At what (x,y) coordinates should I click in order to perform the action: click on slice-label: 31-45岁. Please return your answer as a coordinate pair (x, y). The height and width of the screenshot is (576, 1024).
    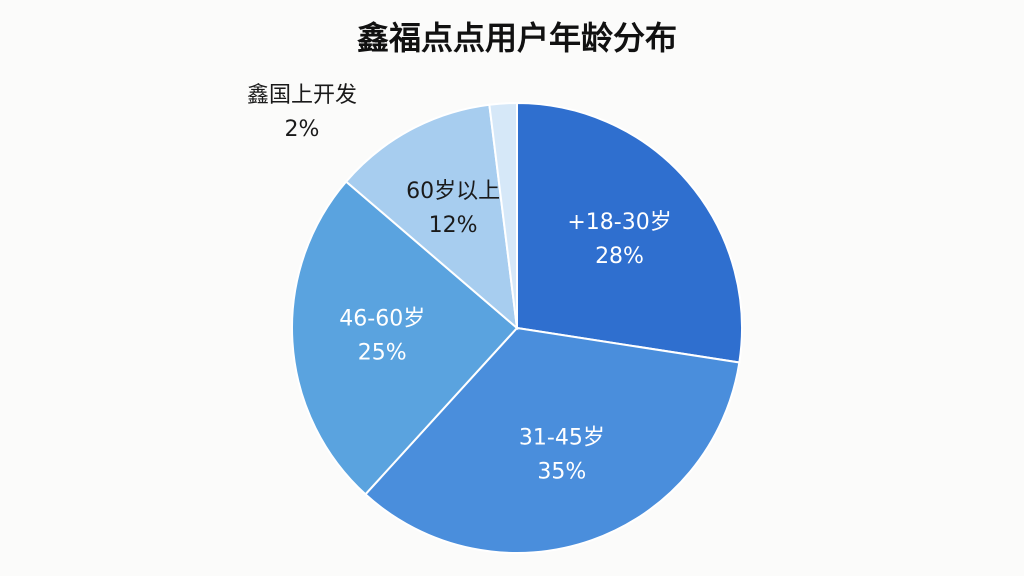
    Looking at the image, I should click on (562, 437).